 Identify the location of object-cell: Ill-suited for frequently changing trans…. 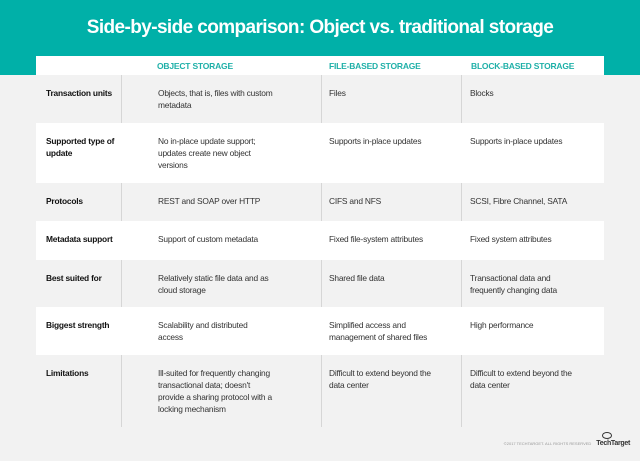
(215, 391).